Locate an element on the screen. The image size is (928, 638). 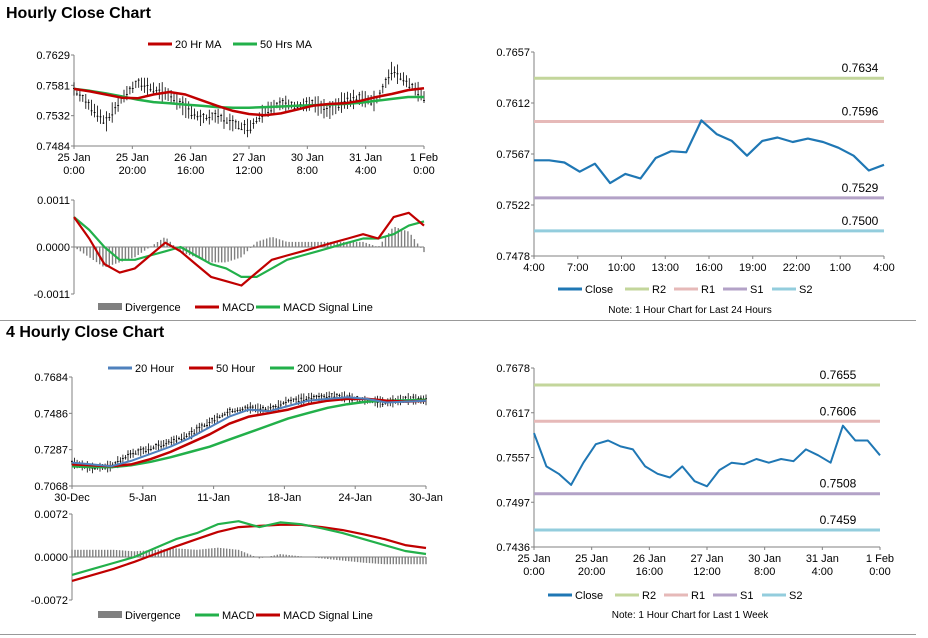
four-hourly-price-y-tick-label: 0.7287 is located at coordinates (51, 451).